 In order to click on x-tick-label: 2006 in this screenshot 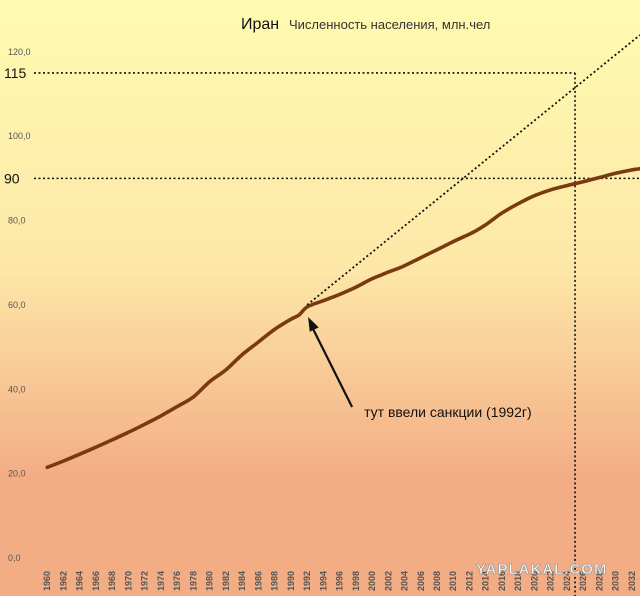, I will do `click(421, 581)`.